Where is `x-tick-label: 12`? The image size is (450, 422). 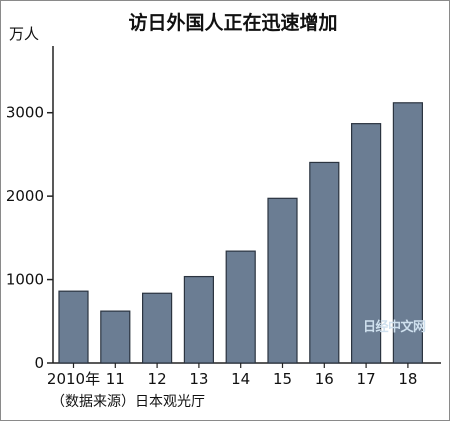
x-tick-label: 12 is located at coordinates (157, 379).